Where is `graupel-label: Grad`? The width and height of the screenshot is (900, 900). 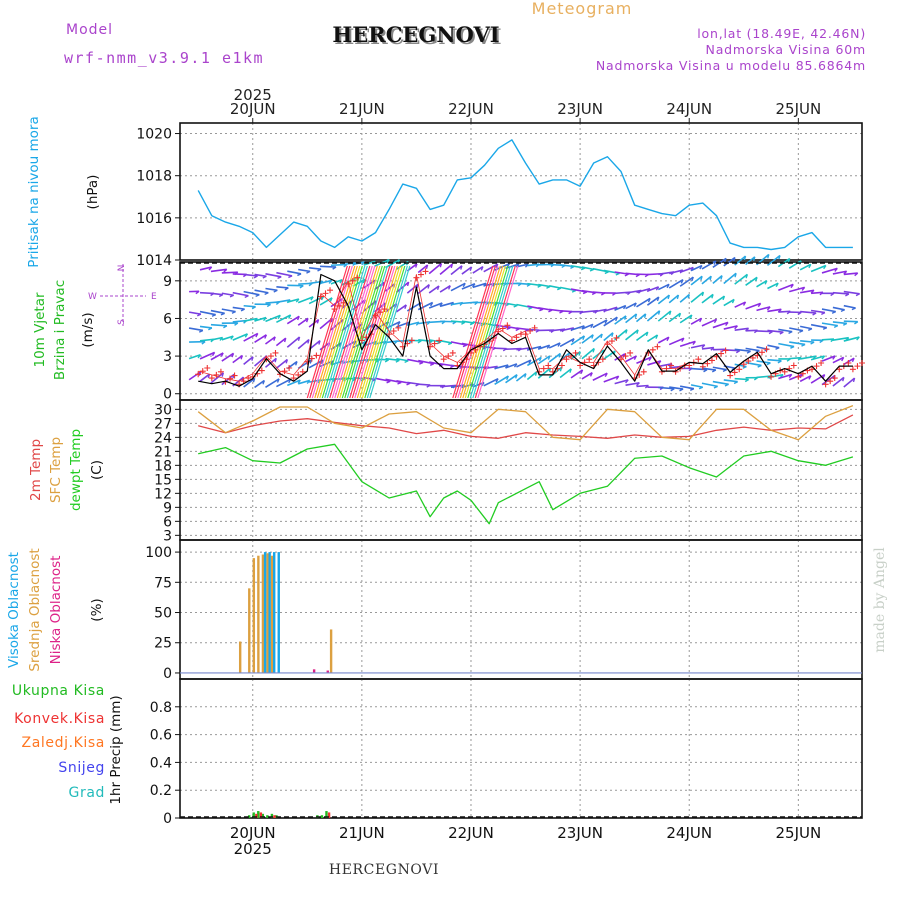 graupel-label: Grad is located at coordinates (87, 793).